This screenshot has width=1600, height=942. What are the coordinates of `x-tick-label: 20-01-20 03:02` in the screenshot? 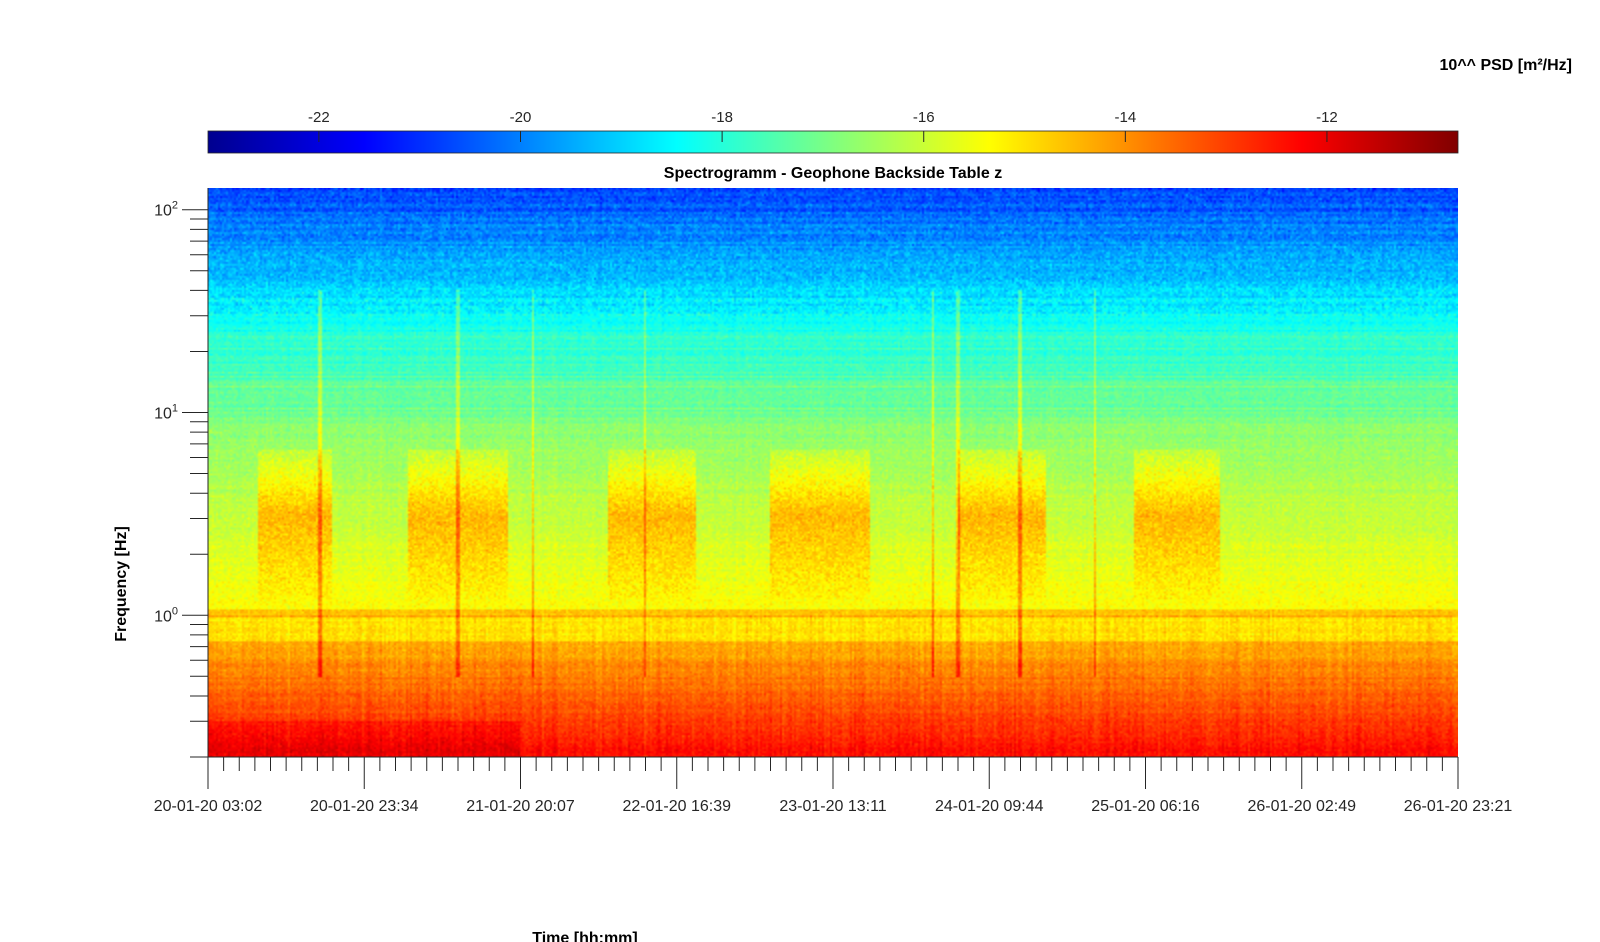 It's located at (208, 806).